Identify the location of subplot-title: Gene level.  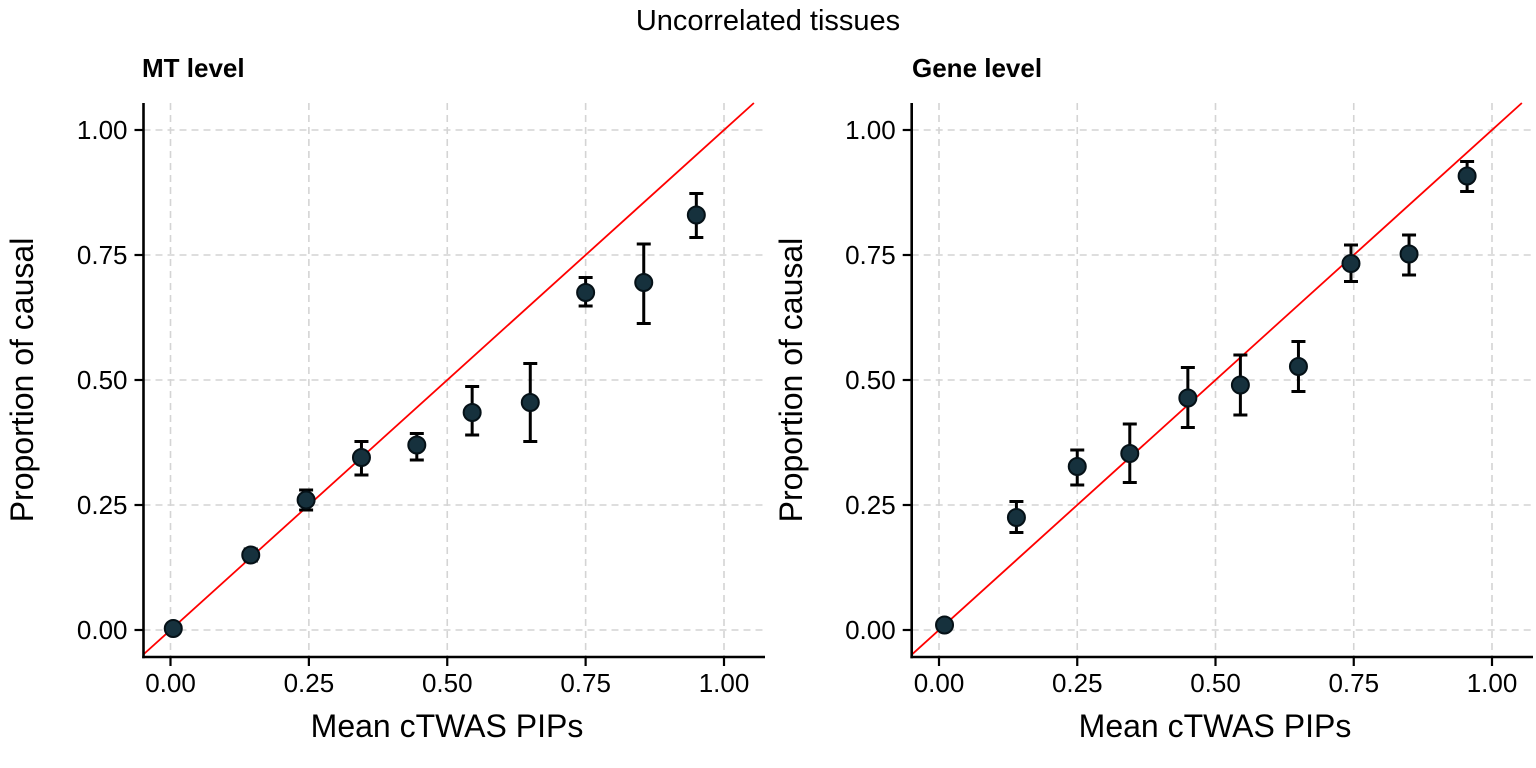
(977, 68).